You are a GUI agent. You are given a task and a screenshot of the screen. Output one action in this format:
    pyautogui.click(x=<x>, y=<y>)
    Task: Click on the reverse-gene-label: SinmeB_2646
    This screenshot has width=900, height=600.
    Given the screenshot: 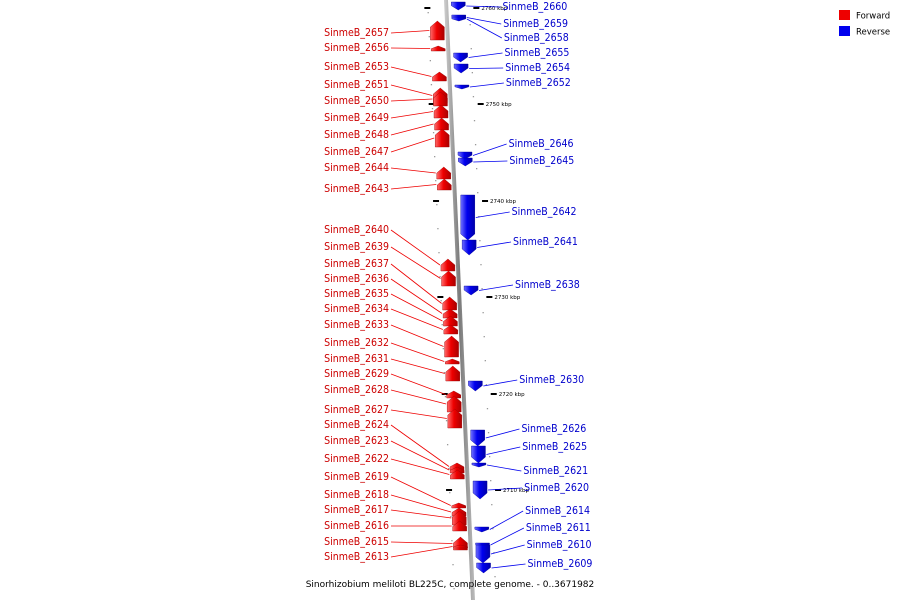 What is the action you would take?
    pyautogui.click(x=541, y=144)
    